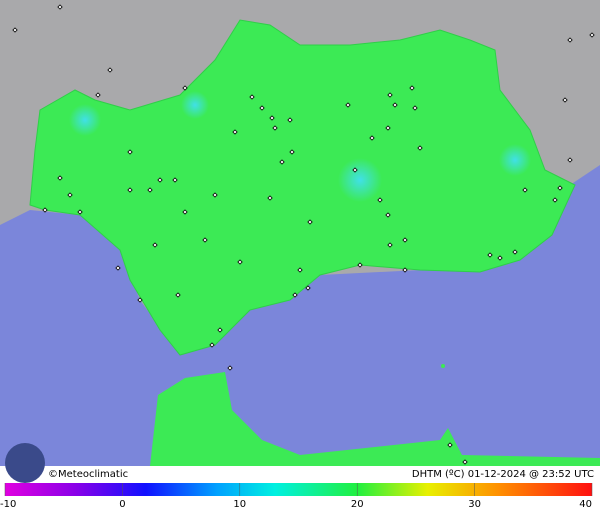 The width and height of the screenshot is (600, 517). Describe the element at coordinates (25, 463) in the screenshot. I see `logo` at that location.